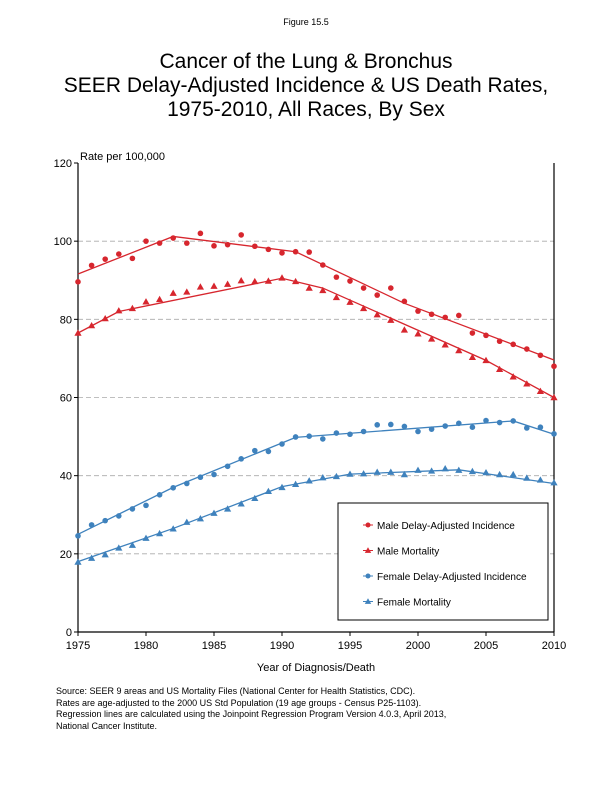 This screenshot has width=612, height=792. Describe the element at coordinates (107, 725) in the screenshot. I see `footer-line-4: National Cancer Institute.` at that location.